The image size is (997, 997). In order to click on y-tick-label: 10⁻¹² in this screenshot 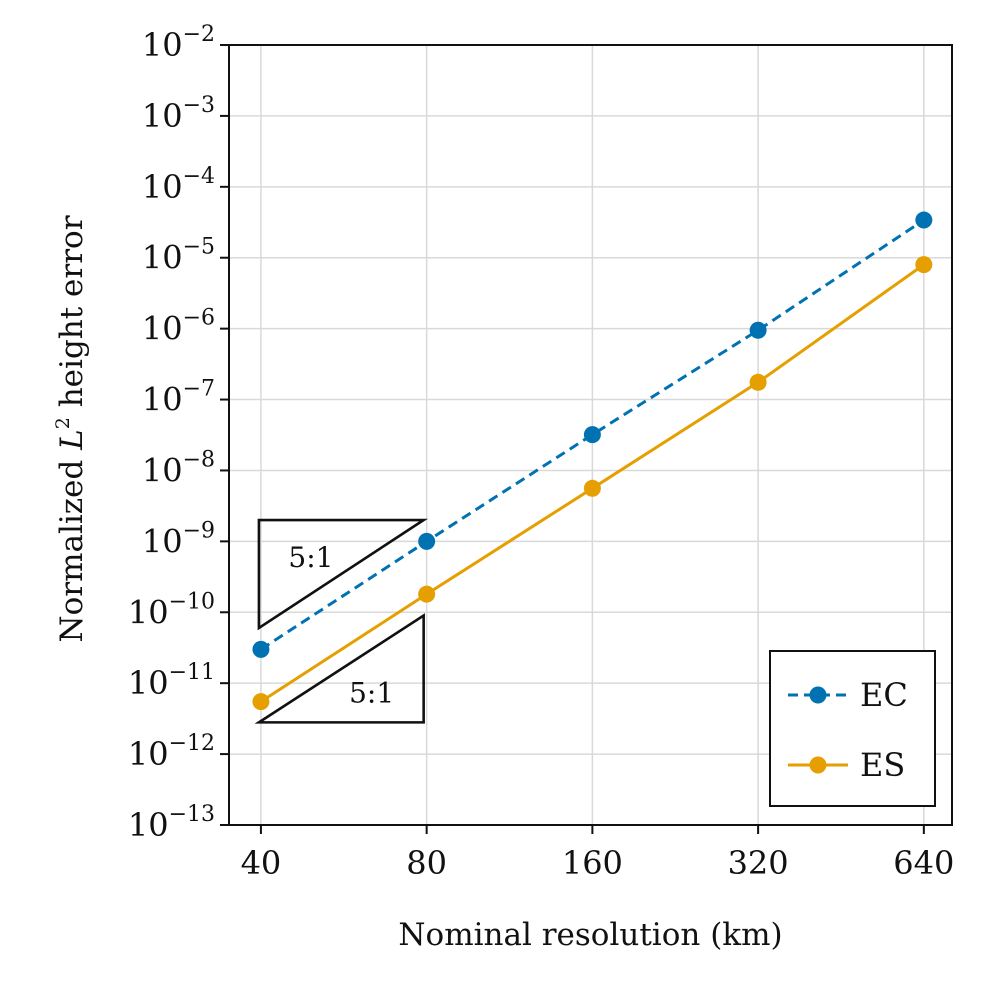, I will do `click(171, 752)`.